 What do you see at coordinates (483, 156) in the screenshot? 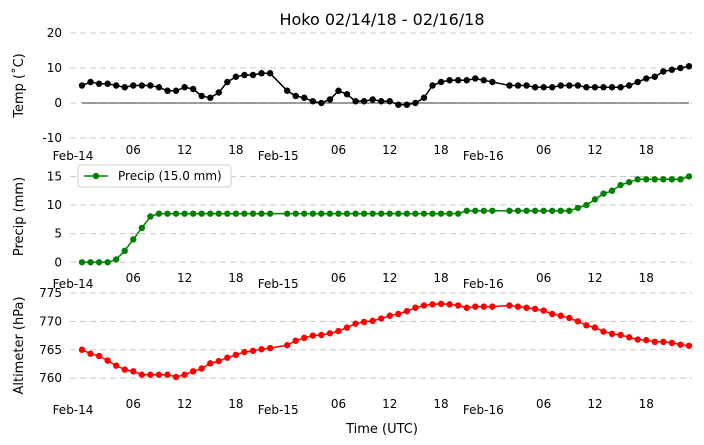
I see `x-tick-label: Feb-16` at bounding box center [483, 156].